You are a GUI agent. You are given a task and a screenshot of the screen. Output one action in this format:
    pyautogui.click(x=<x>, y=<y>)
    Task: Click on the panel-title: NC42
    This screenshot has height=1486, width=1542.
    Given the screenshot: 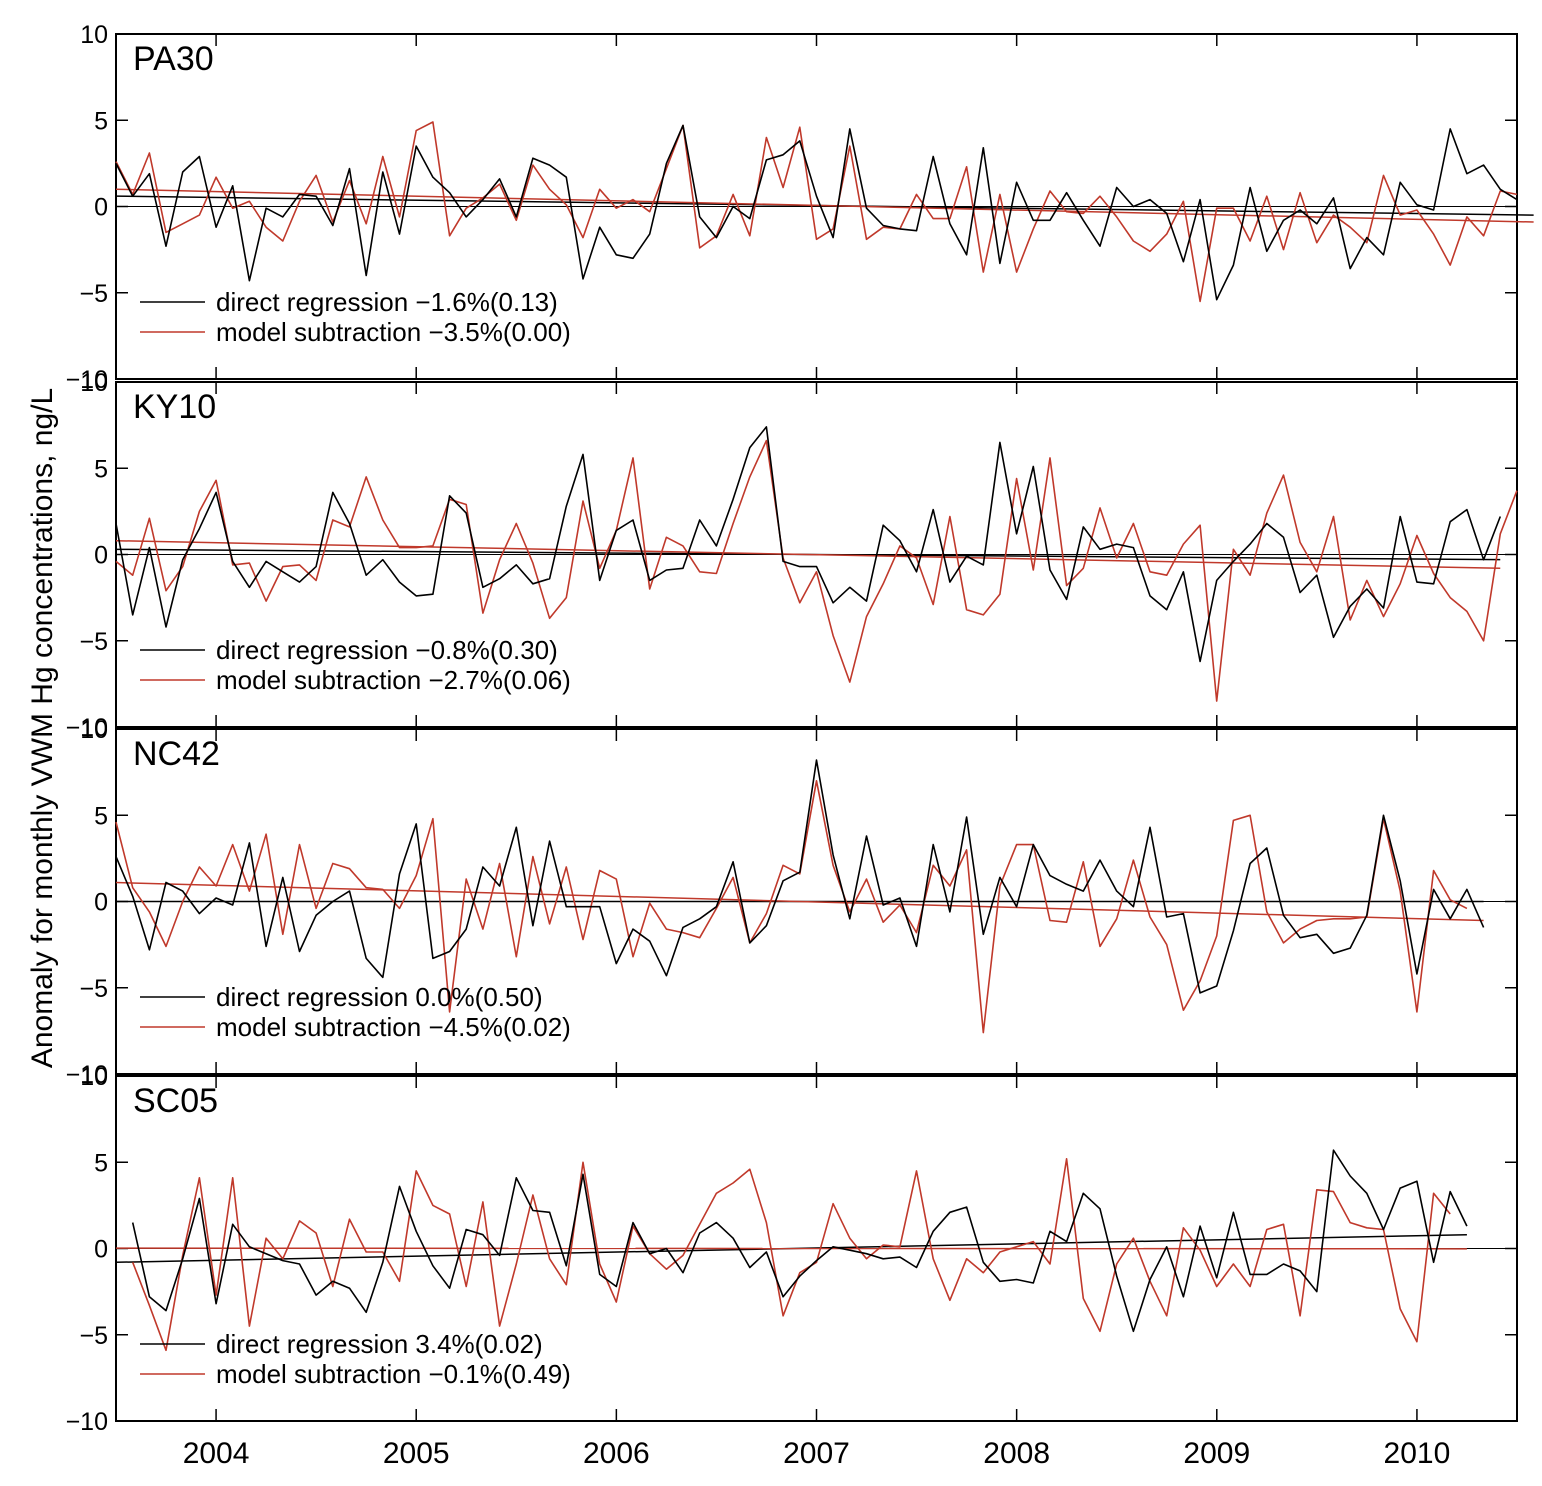 What is the action you would take?
    pyautogui.click(x=176, y=754)
    